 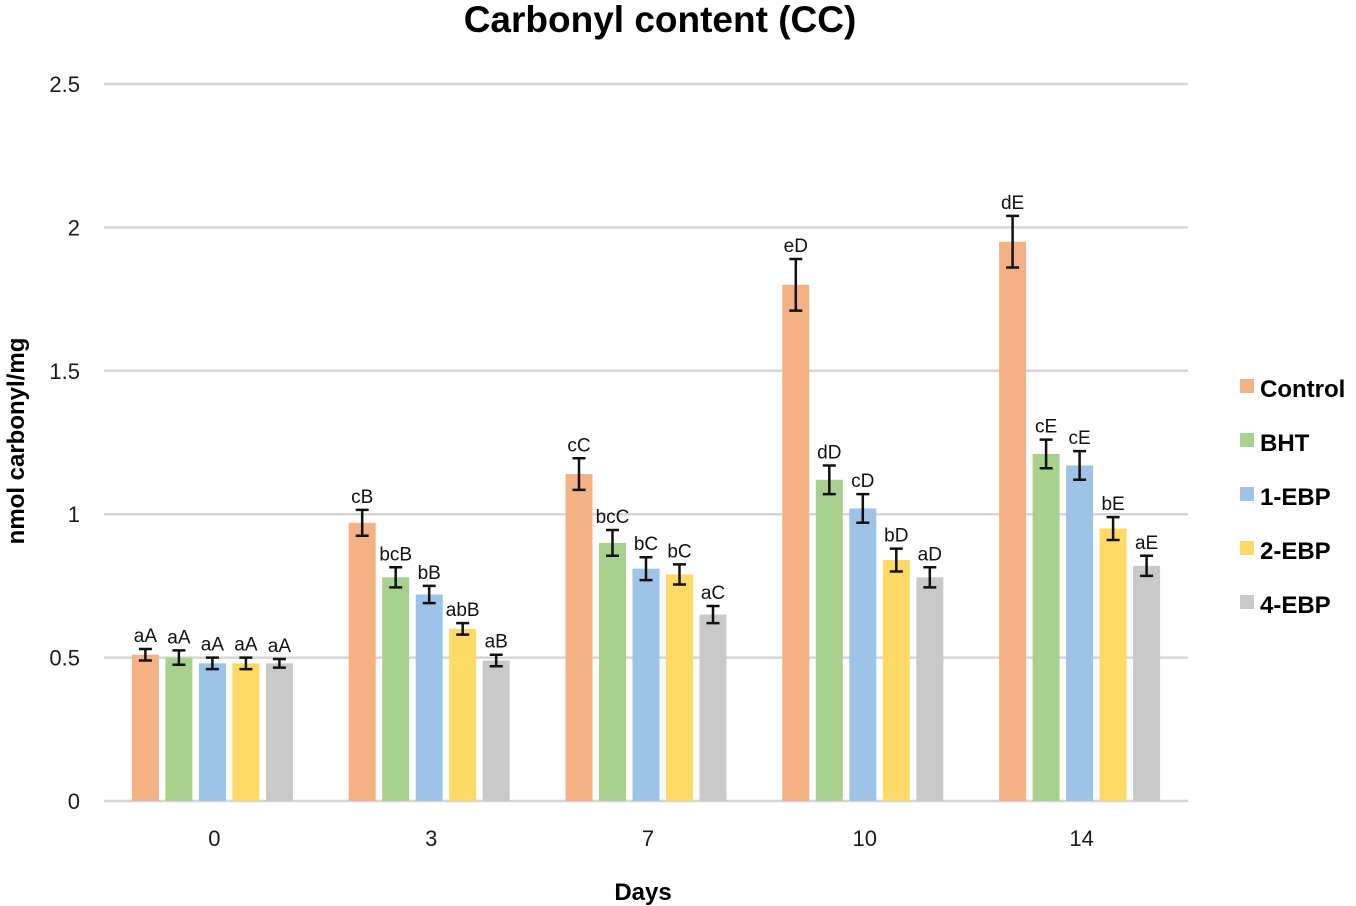 What do you see at coordinates (896, 536) in the screenshot?
I see `data-label-2-ebp-day-10: bD` at bounding box center [896, 536].